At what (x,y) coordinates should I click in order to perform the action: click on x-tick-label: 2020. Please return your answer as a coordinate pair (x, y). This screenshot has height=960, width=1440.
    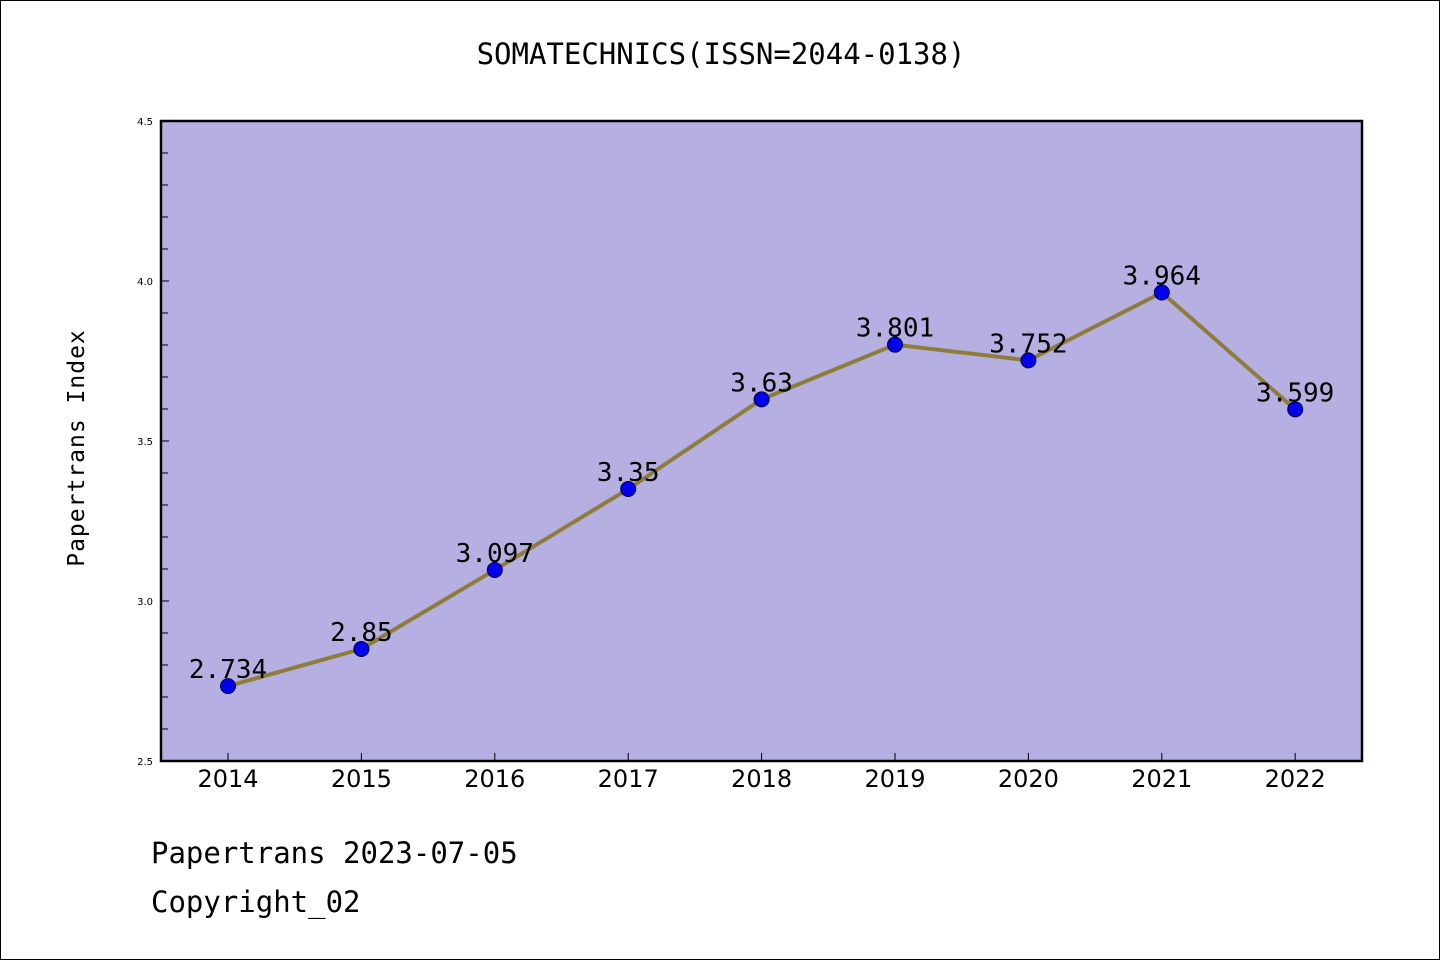
    Looking at the image, I should click on (1028, 779).